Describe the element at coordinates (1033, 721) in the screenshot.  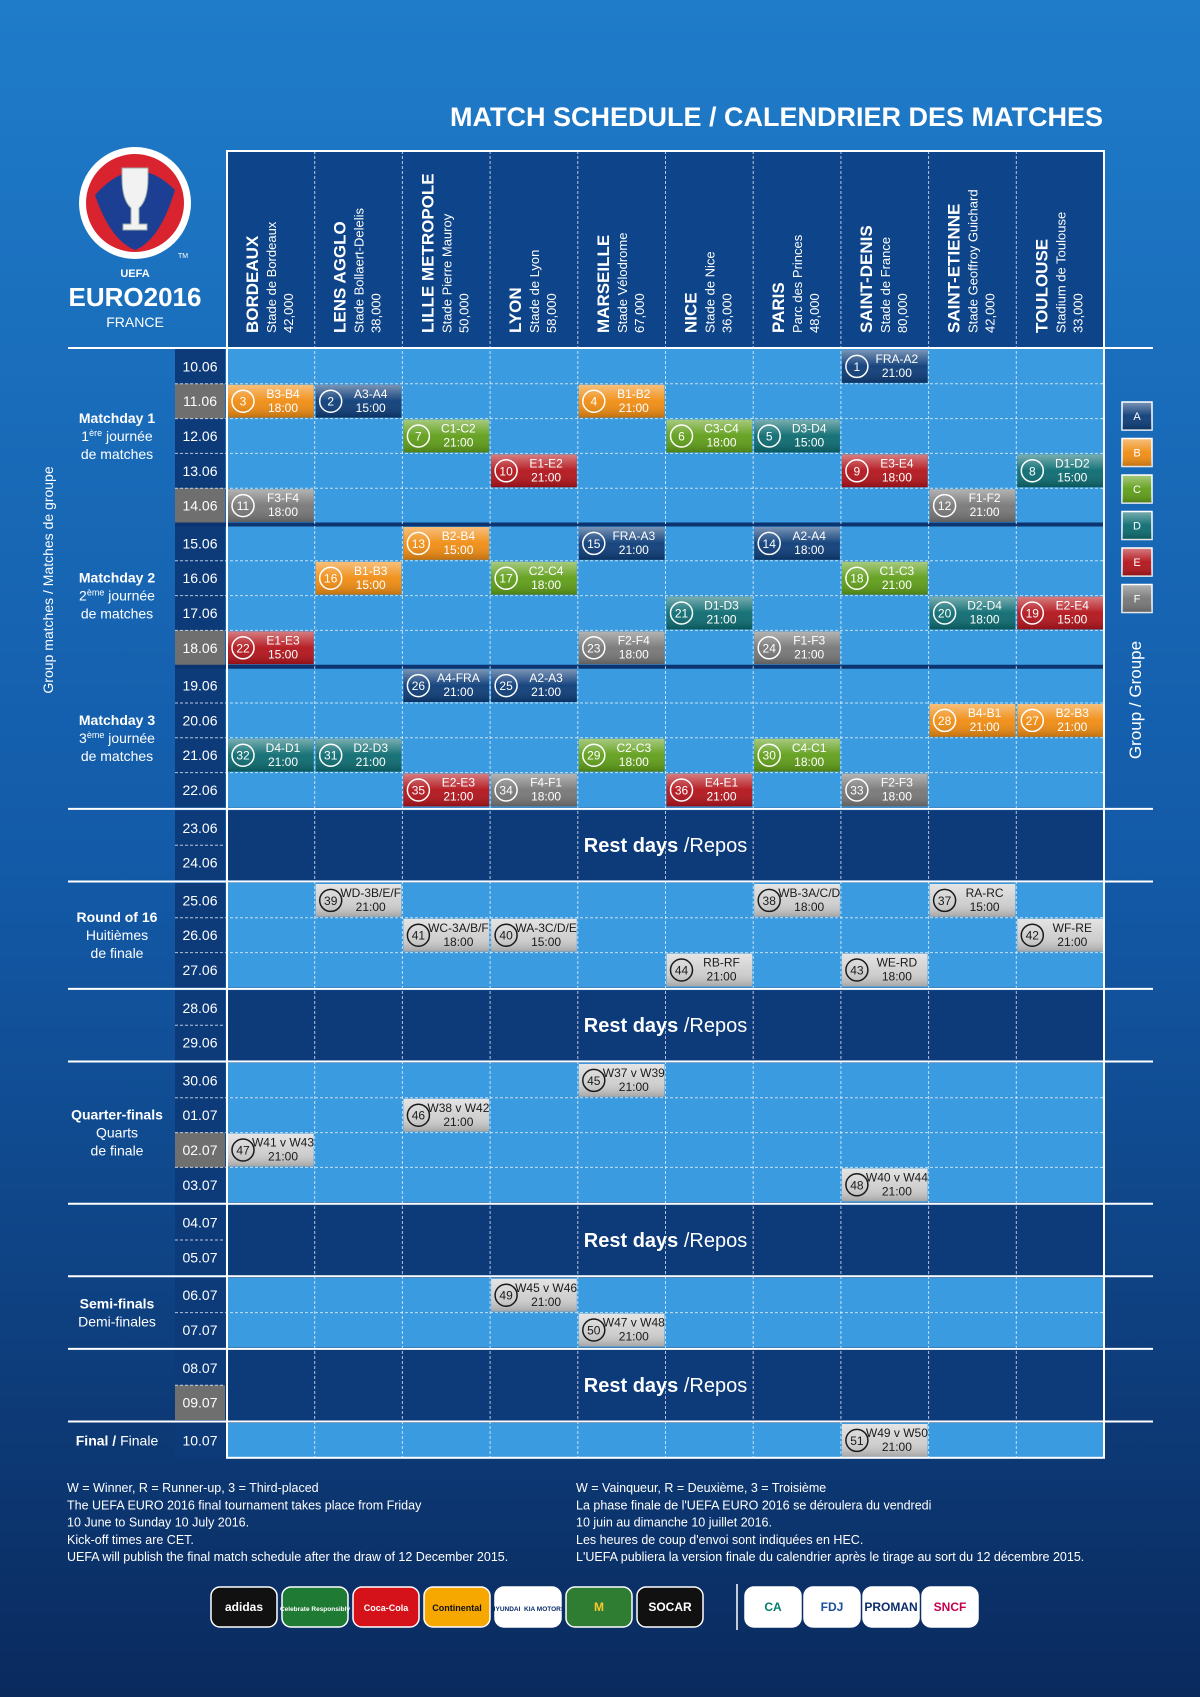
I see `match-number: 27` at that location.